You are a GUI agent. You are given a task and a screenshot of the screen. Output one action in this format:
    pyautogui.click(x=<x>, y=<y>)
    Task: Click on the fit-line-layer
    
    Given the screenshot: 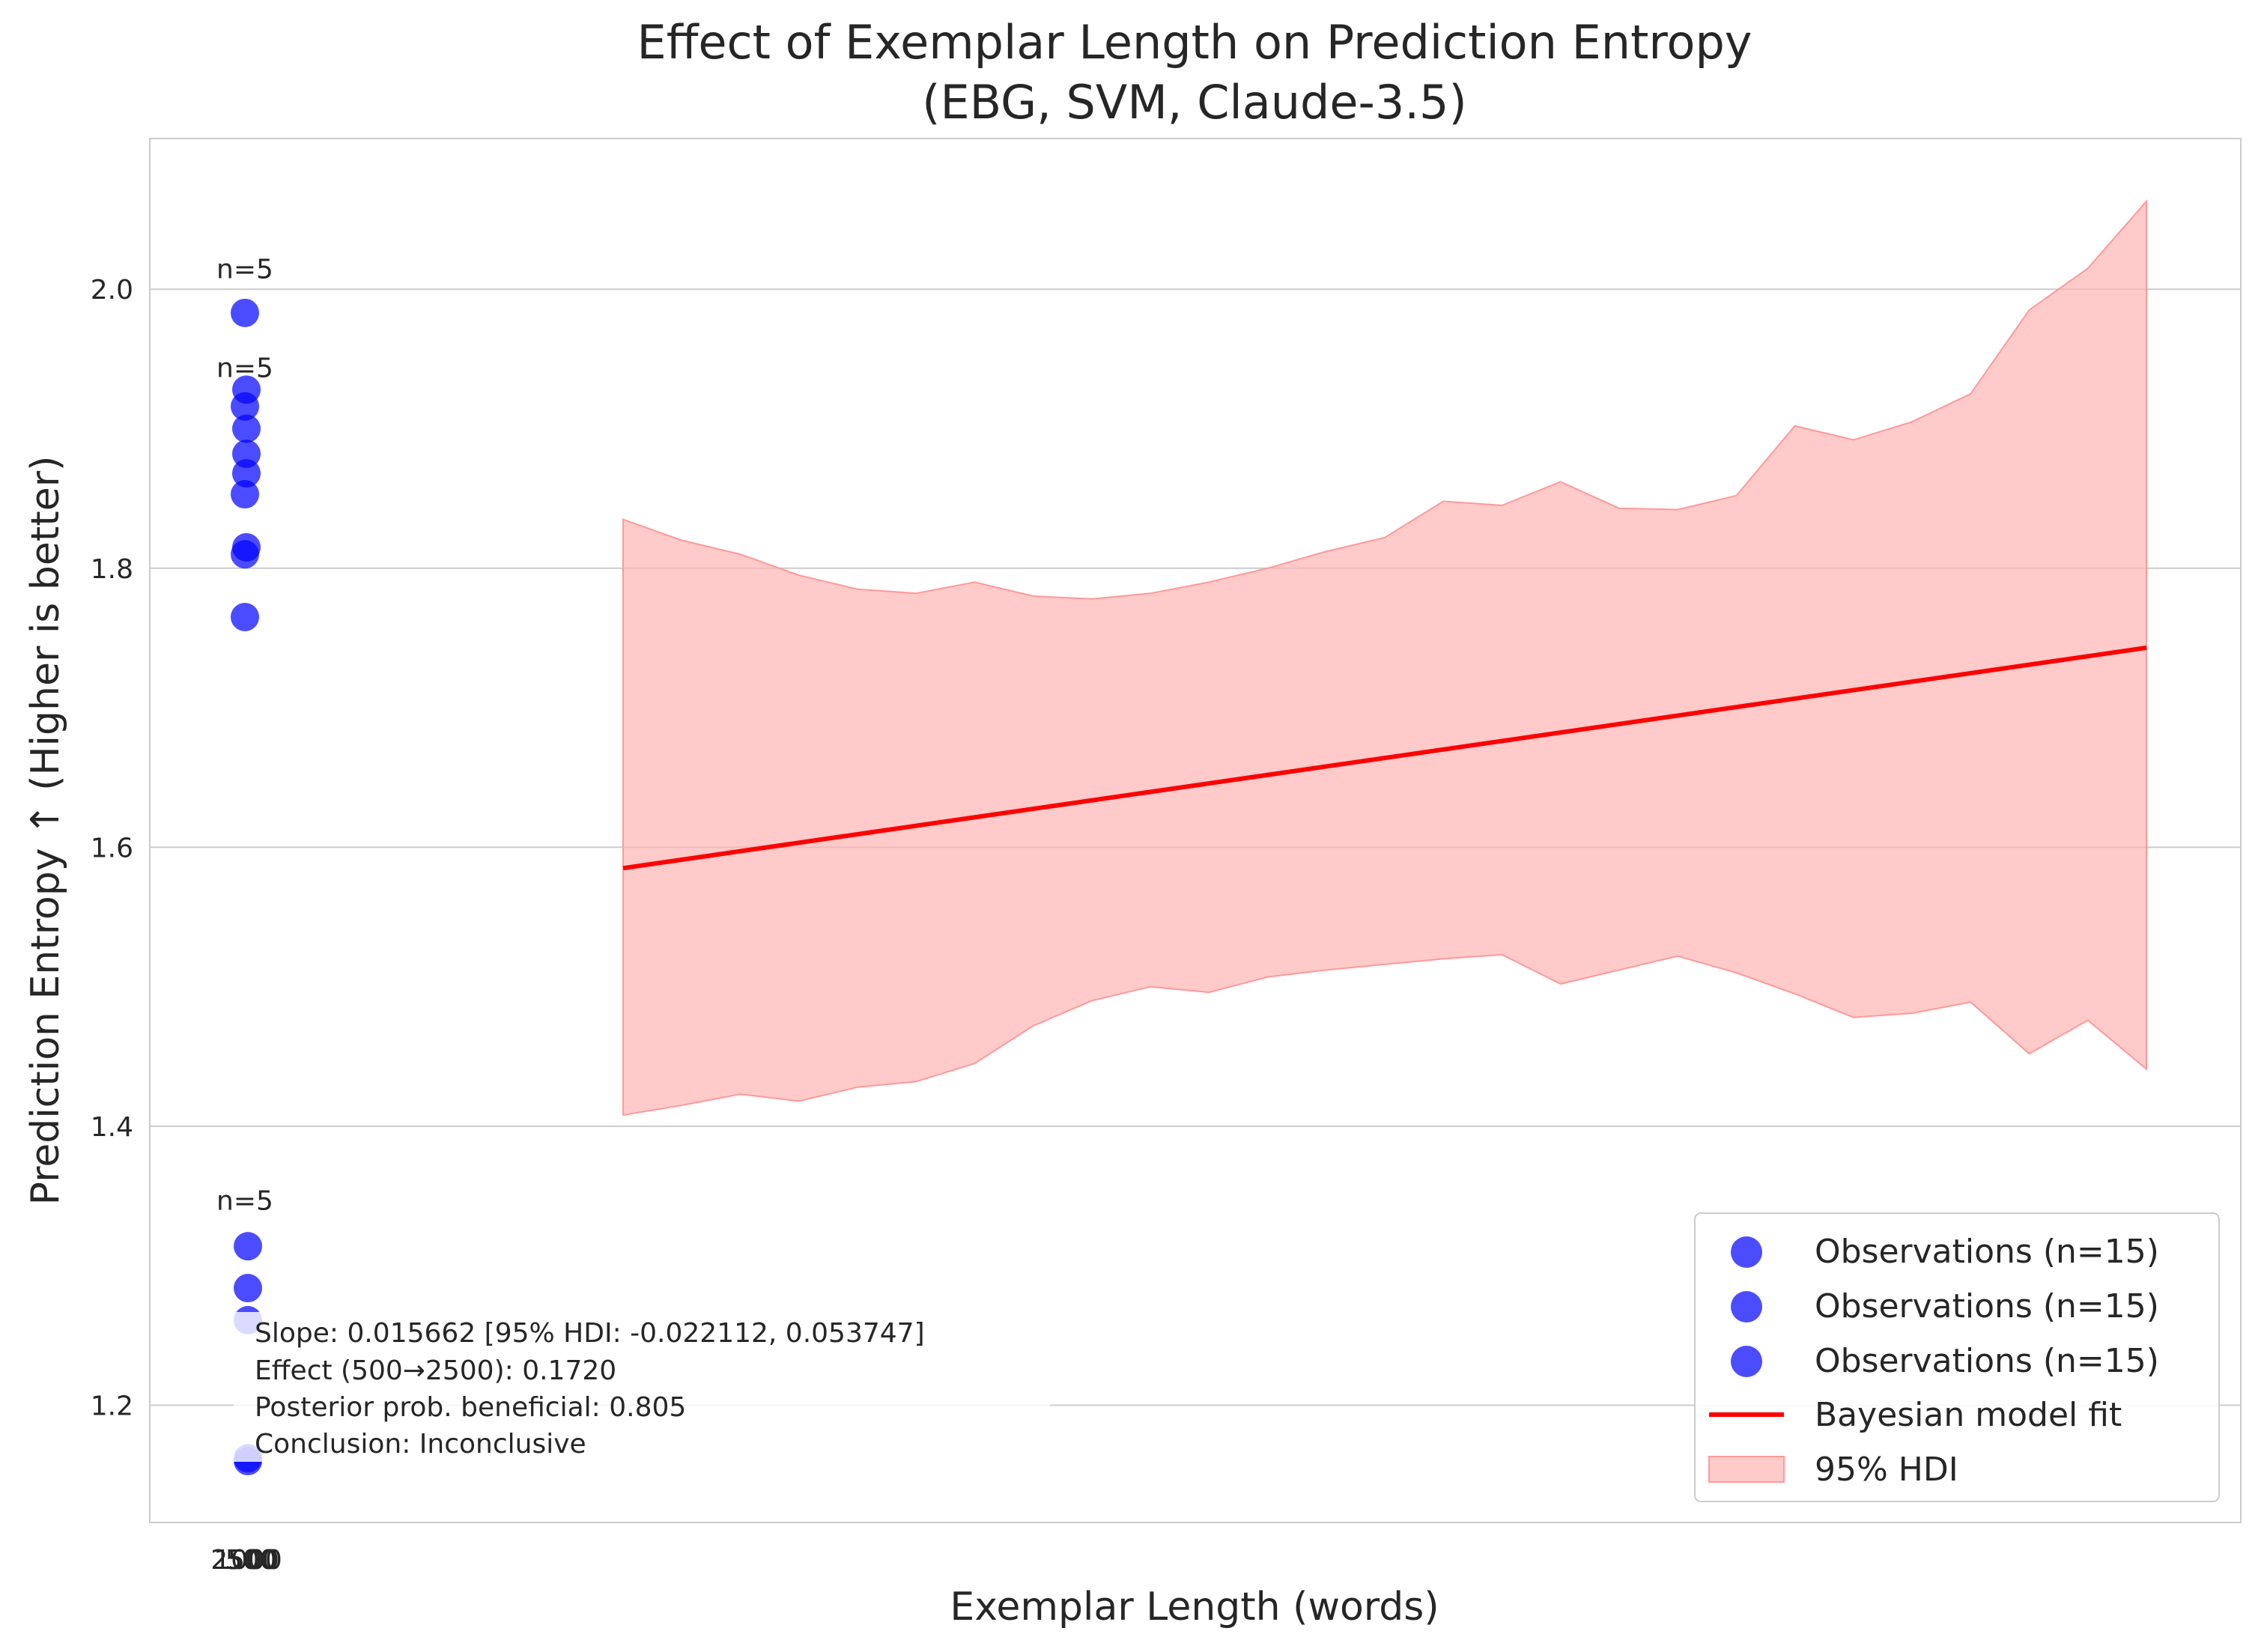 What is the action you would take?
    pyautogui.click(x=1384, y=758)
    